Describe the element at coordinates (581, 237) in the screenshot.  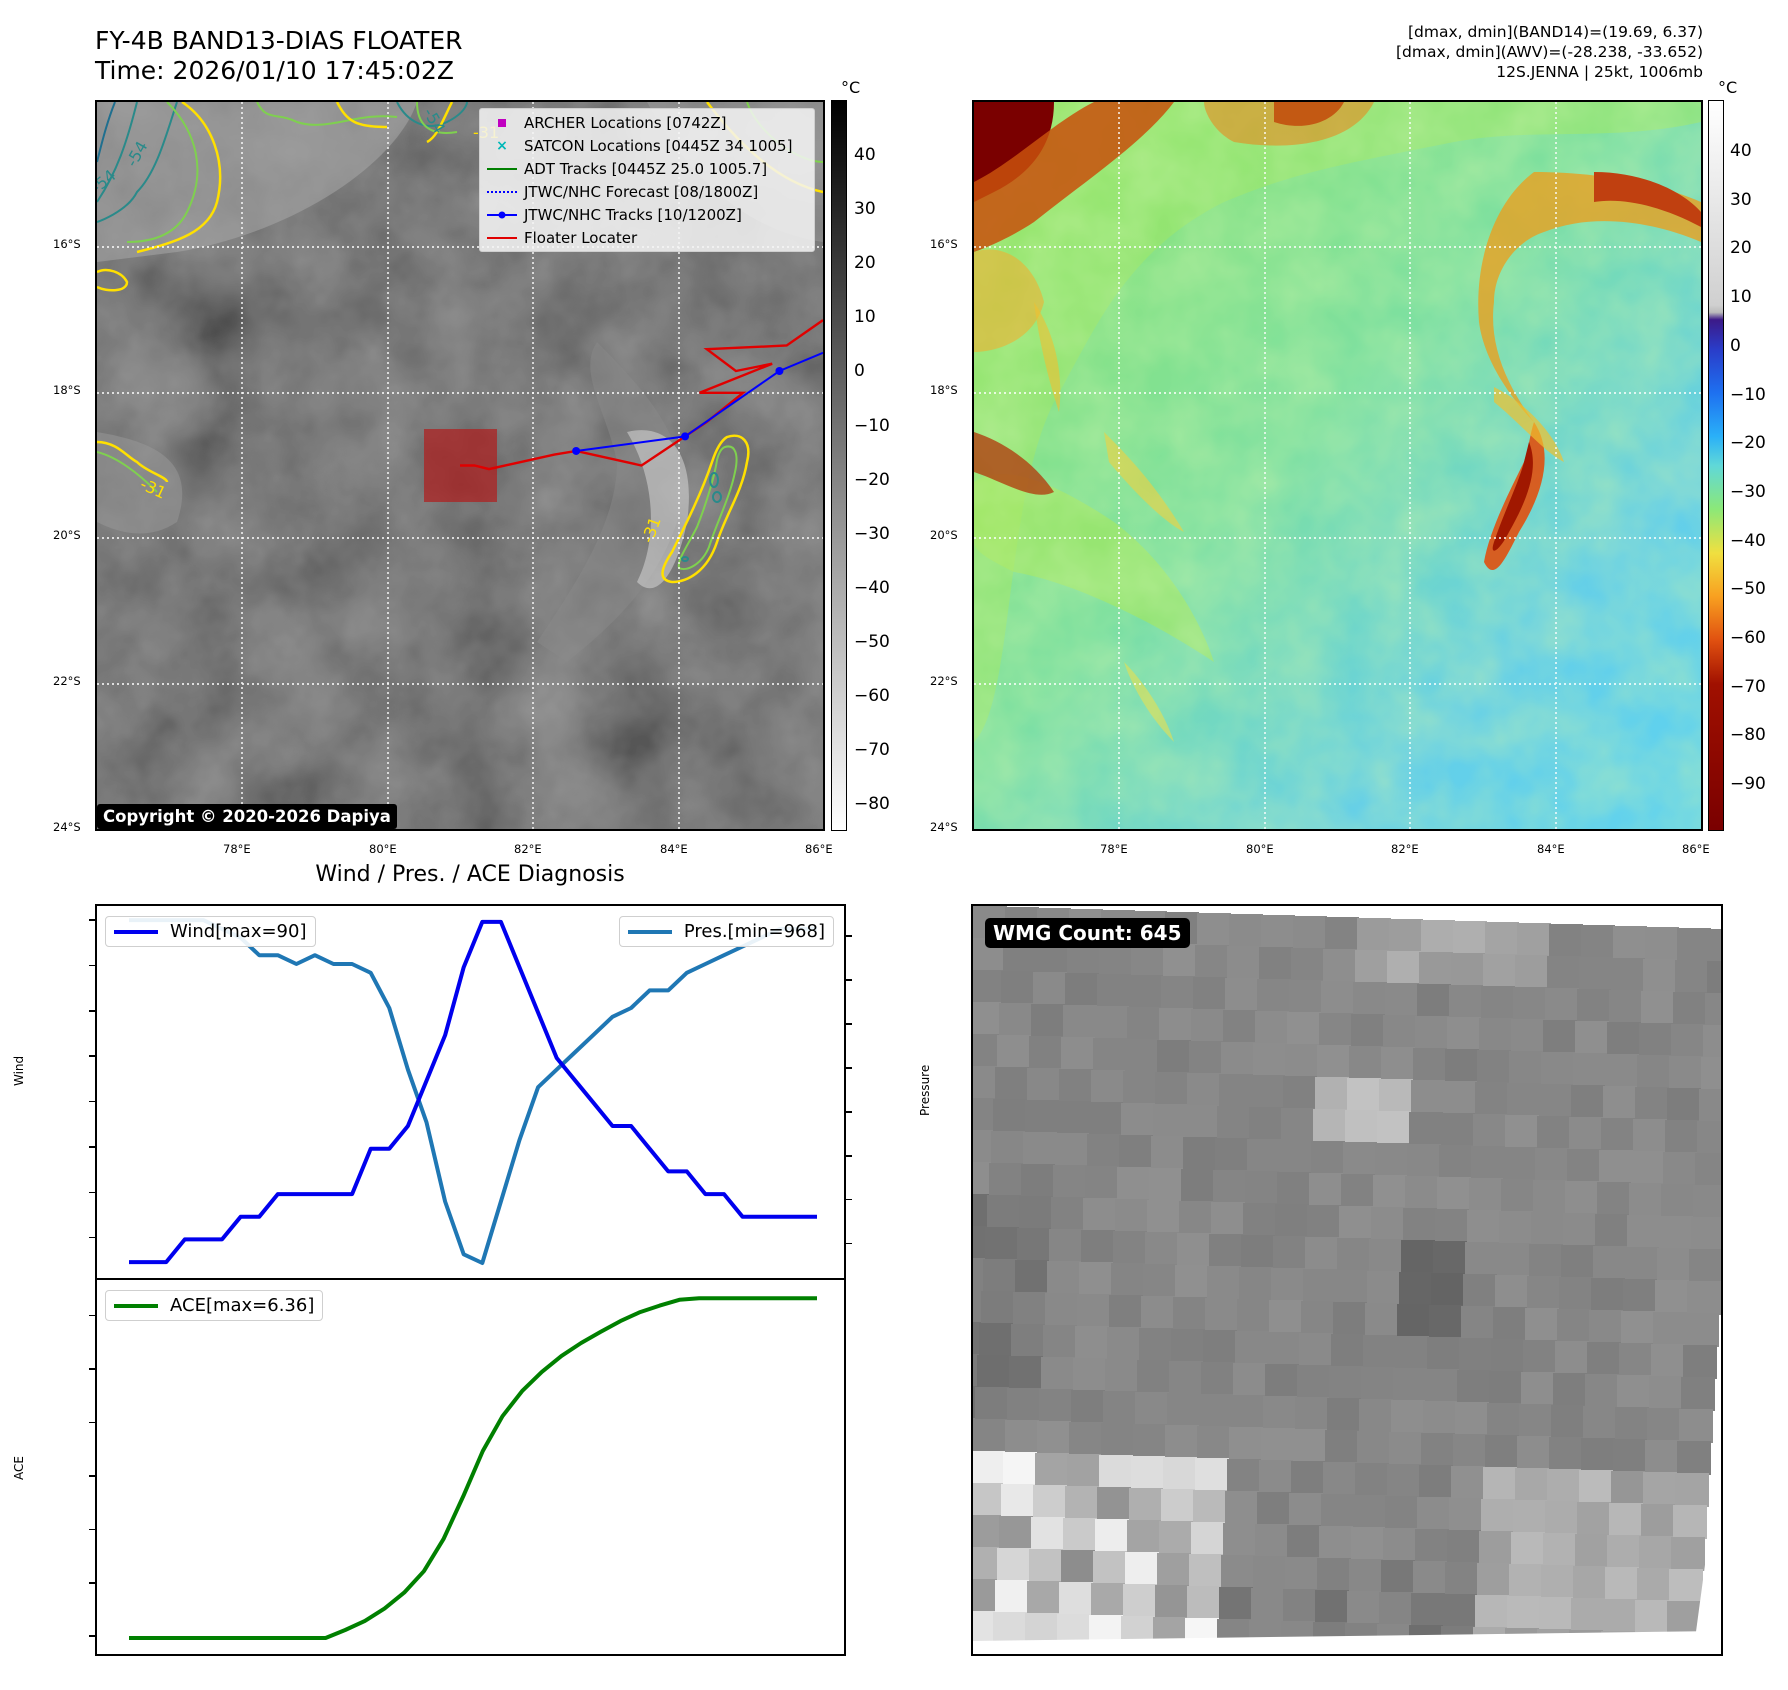
I see `legend-floater-label: Floater Locater` at that location.